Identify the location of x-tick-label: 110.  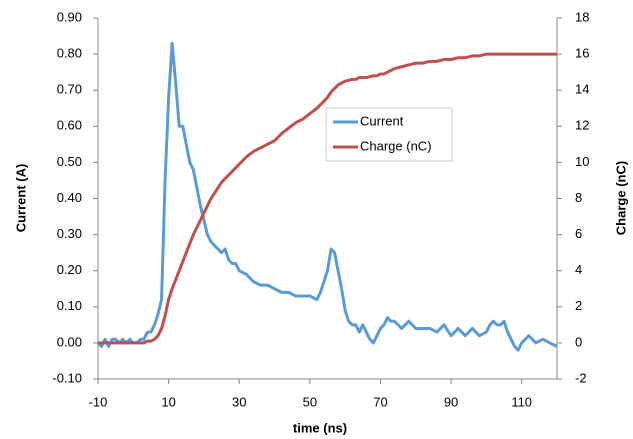
(521, 401).